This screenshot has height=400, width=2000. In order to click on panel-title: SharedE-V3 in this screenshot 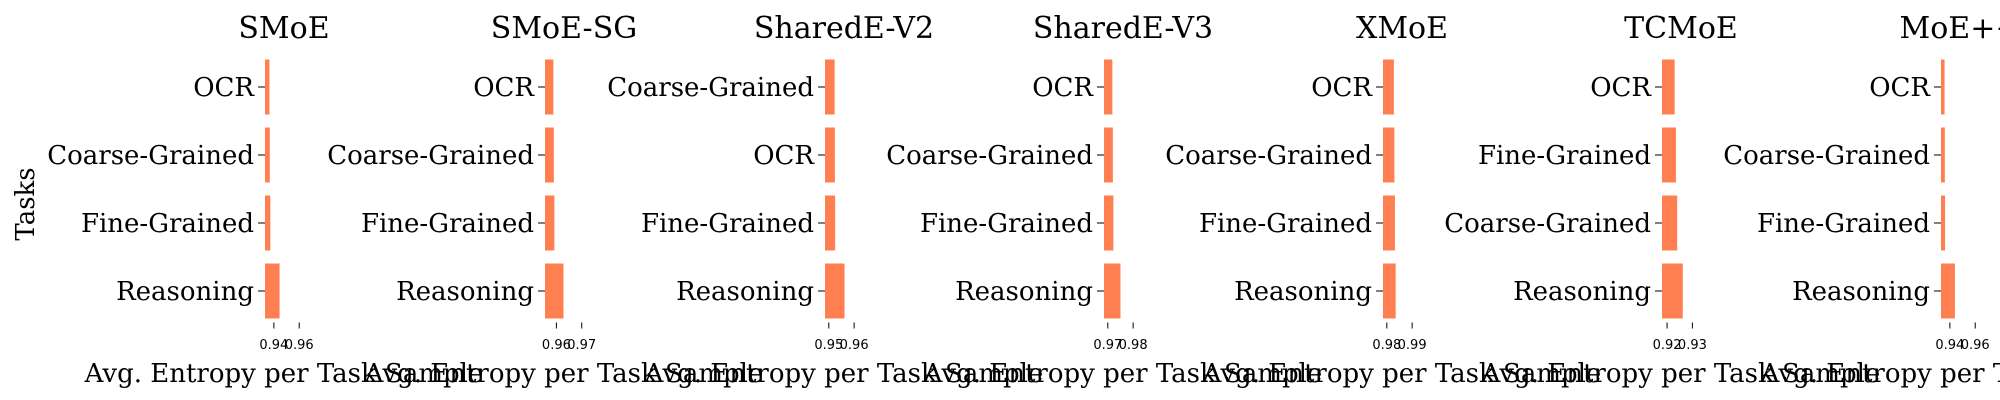, I will do `click(1123, 28)`.